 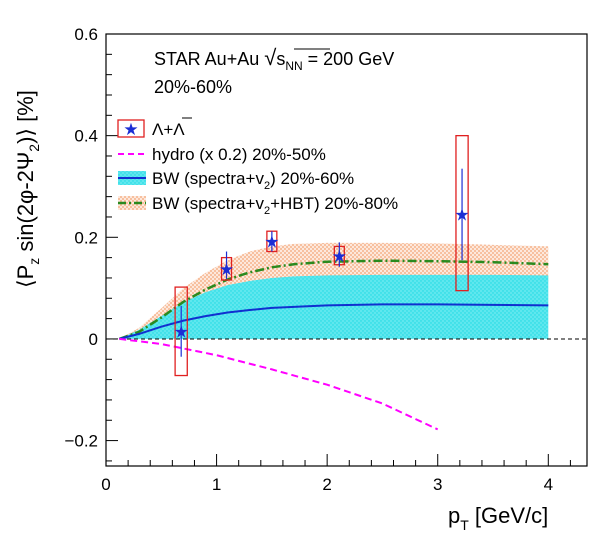 What do you see at coordinates (86, 237) in the screenshot?
I see `y-tick-label: 0.2` at bounding box center [86, 237].